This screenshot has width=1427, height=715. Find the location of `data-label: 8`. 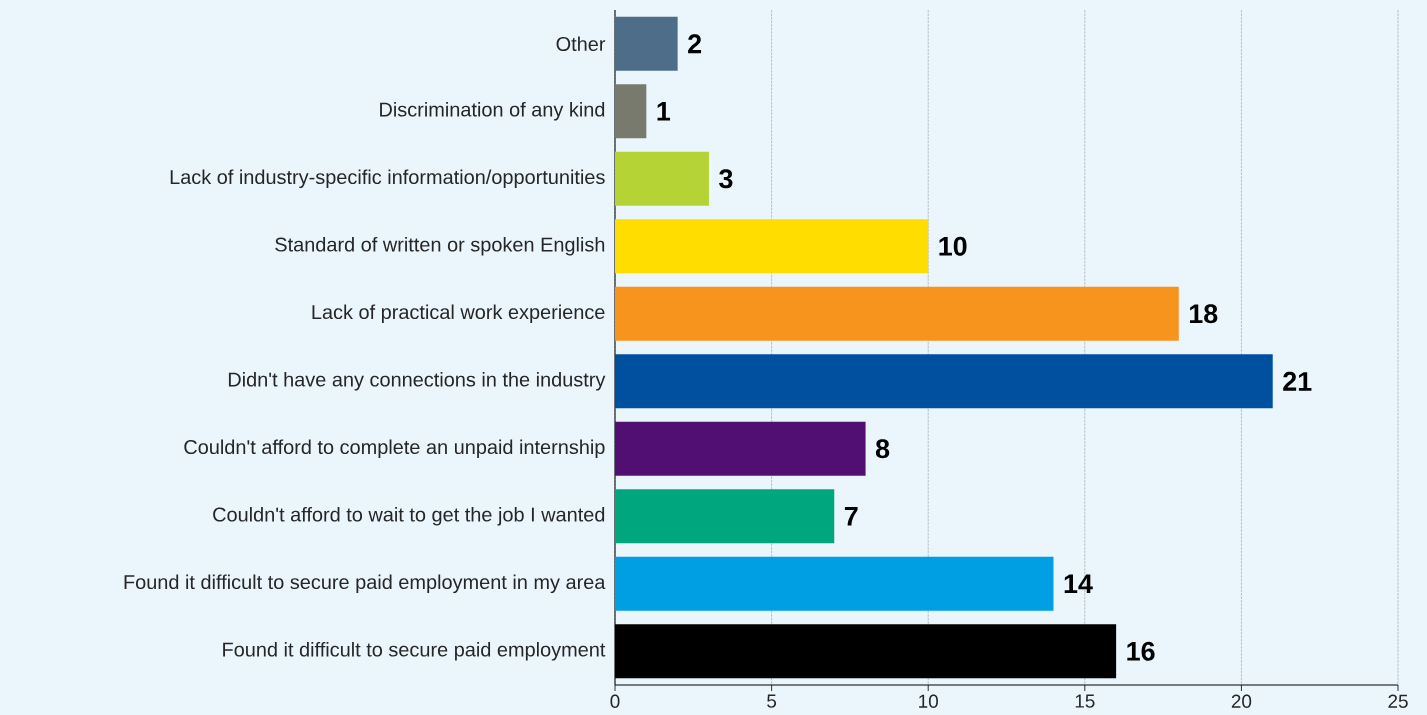

data-label: 8 is located at coordinates (882, 449).